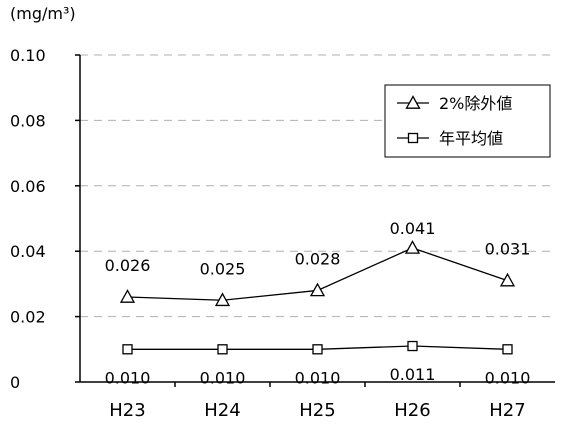  Describe the element at coordinates (28, 55) in the screenshot. I see `y-tick-label: 0.10` at that location.